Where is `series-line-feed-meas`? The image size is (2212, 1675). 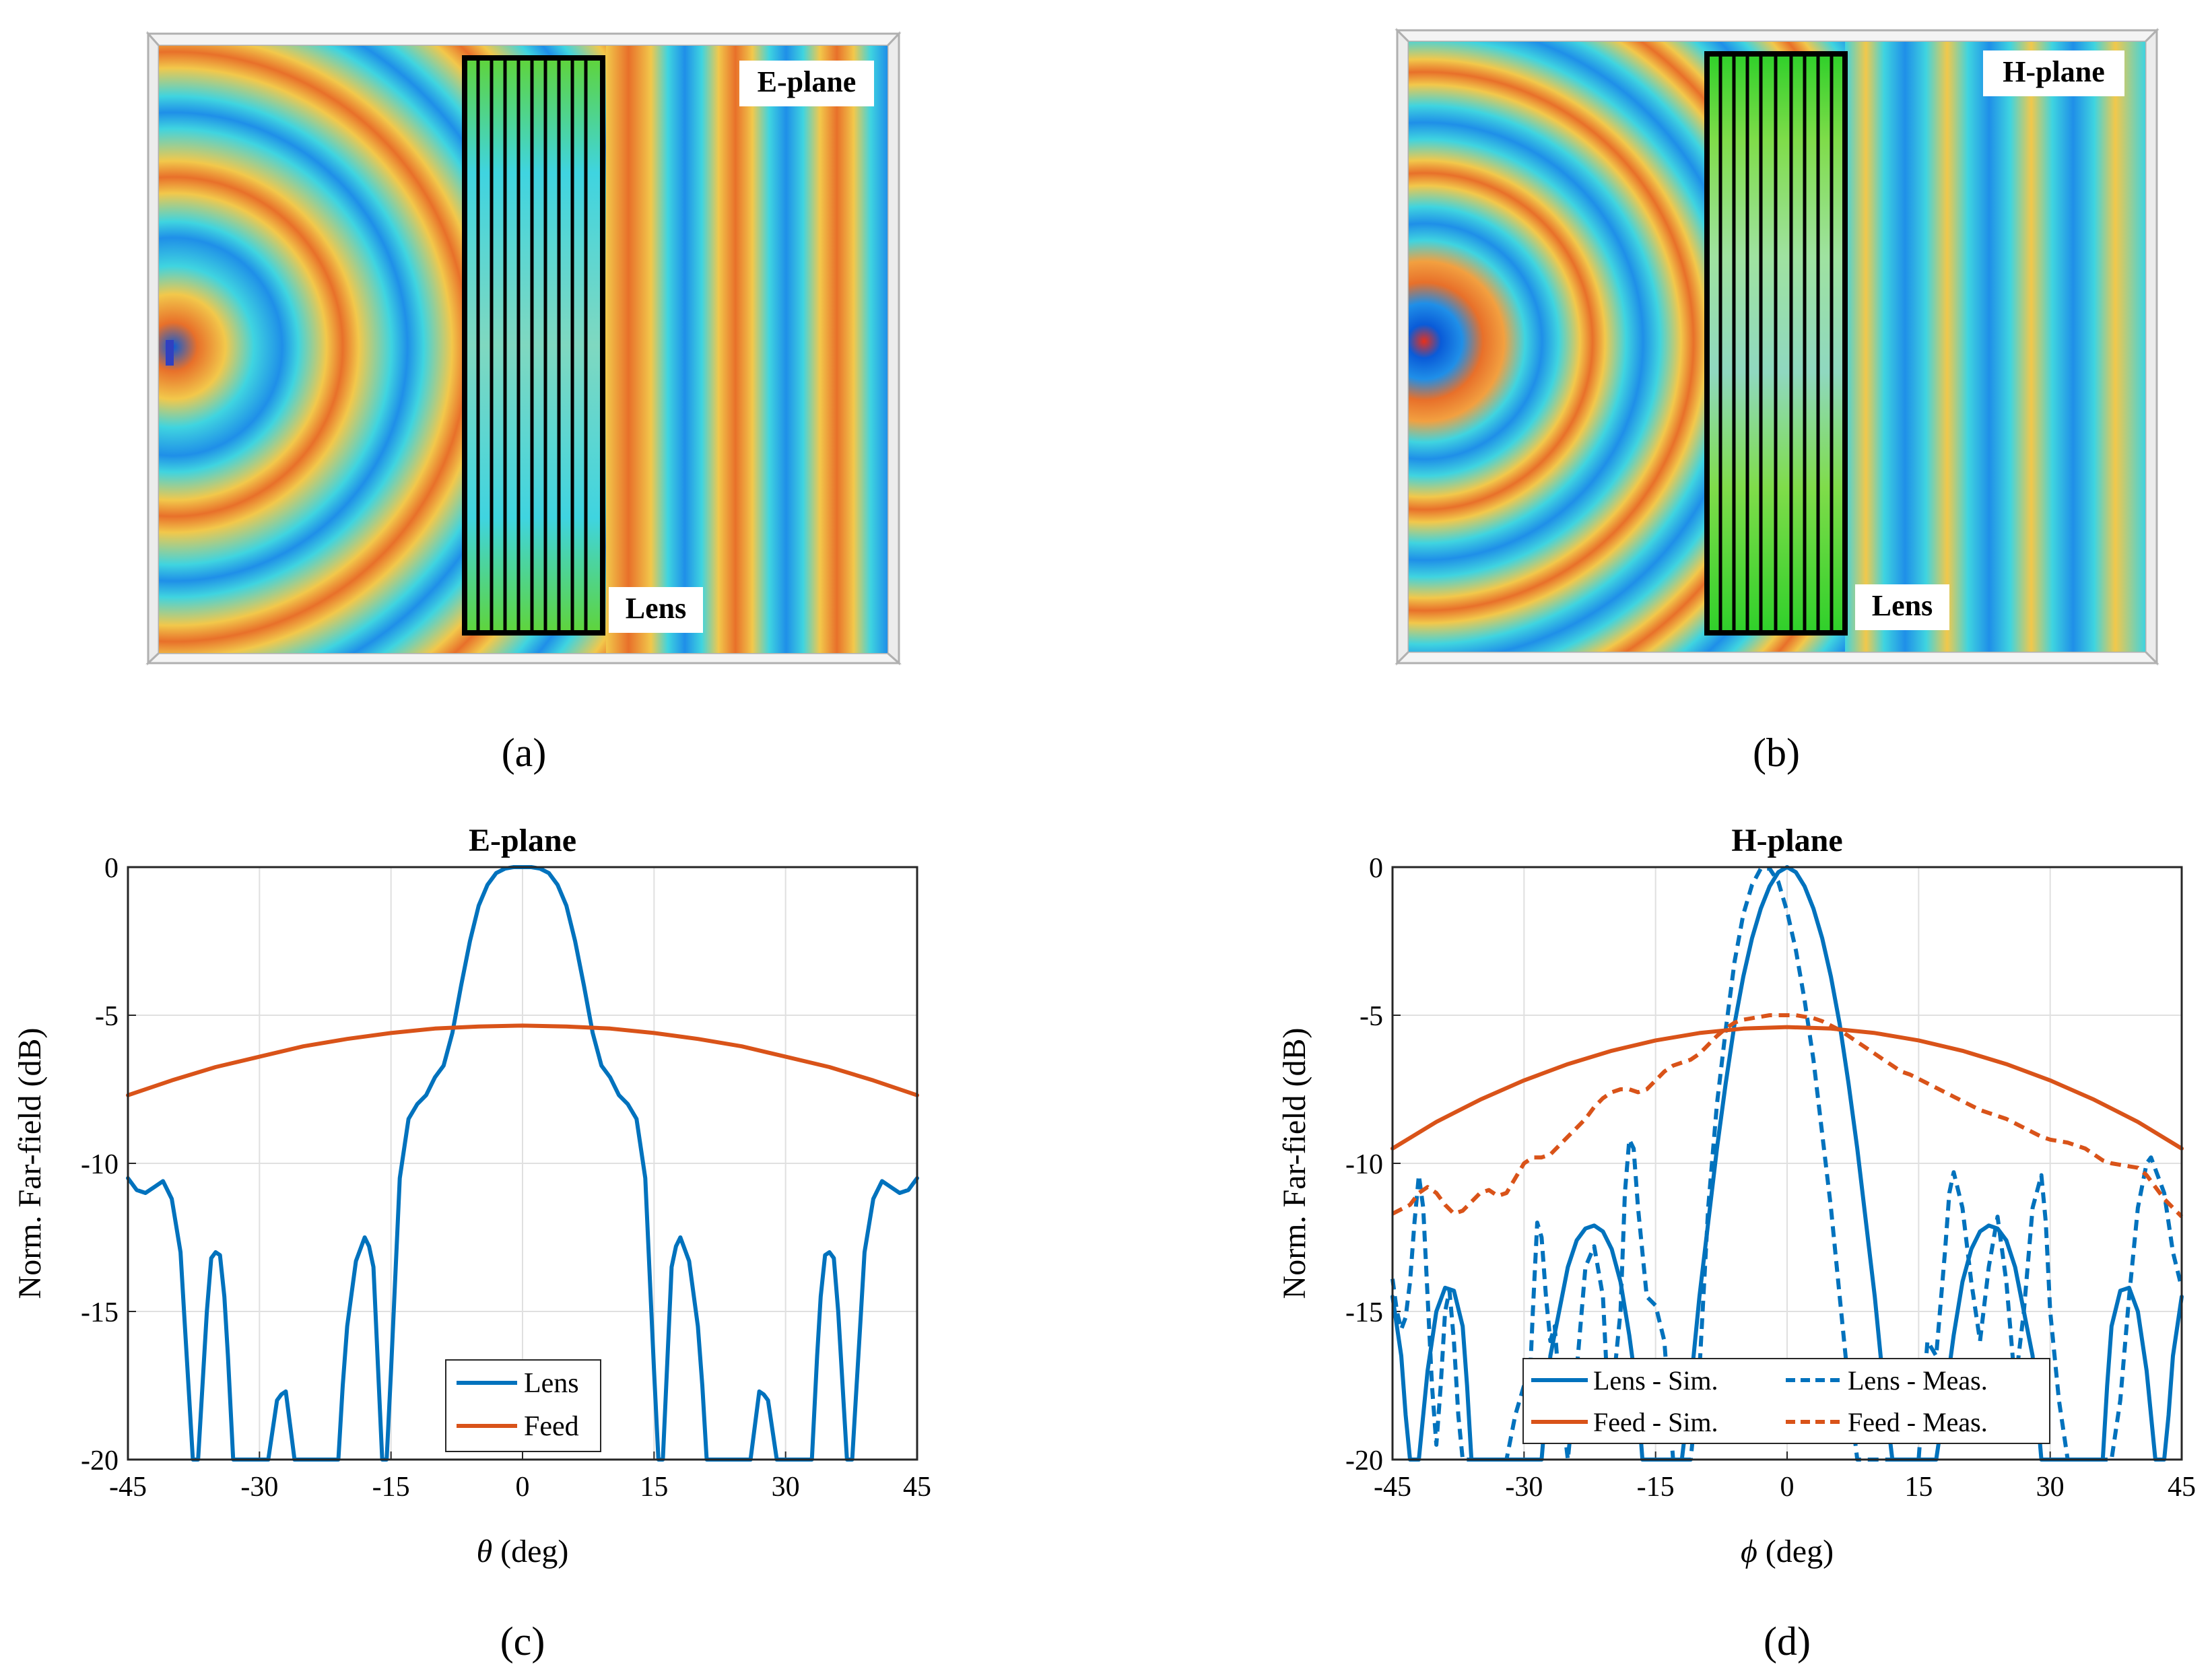 series-line-feed-meas is located at coordinates (1787, 1116).